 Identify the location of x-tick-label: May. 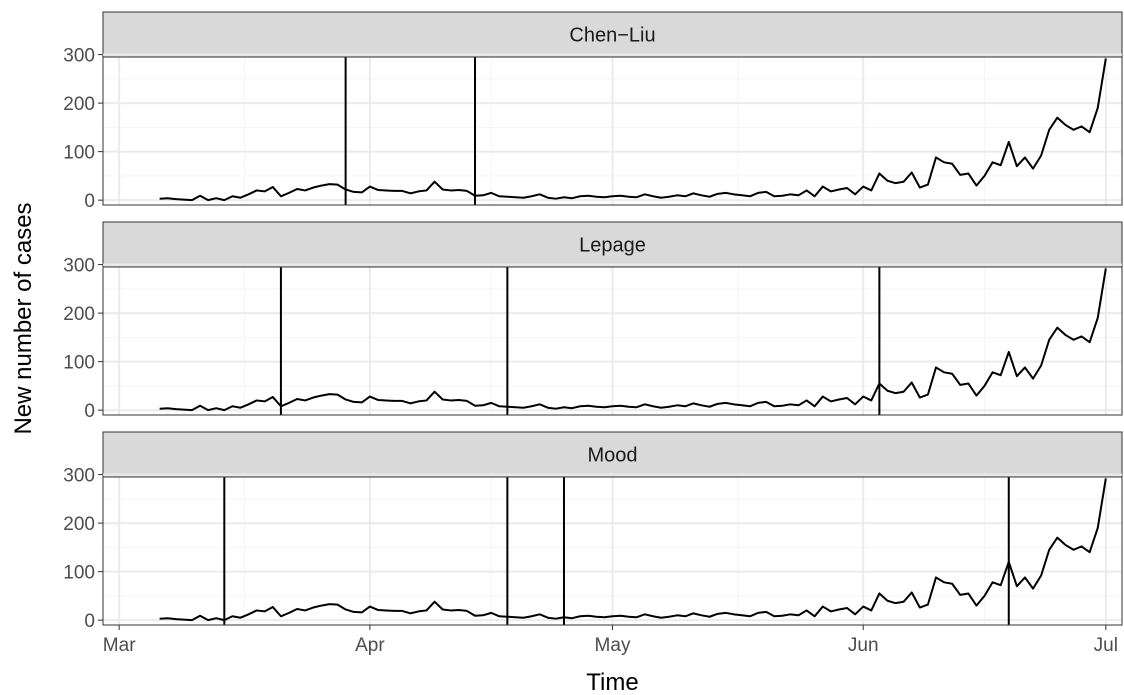
(613, 645).